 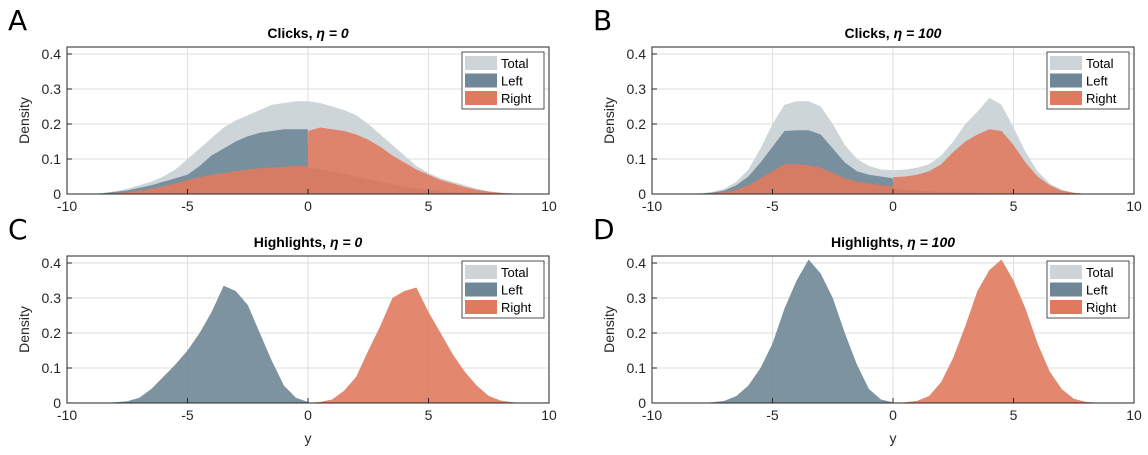 I want to click on panel-title: Highlights, η = 100, so click(x=893, y=242).